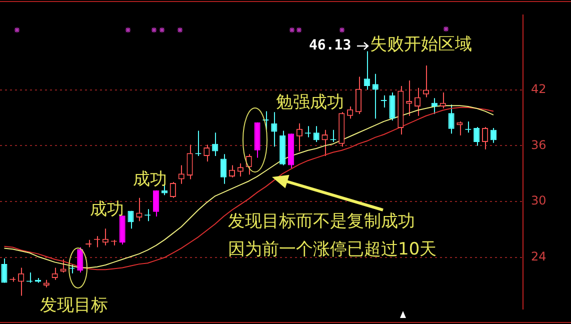 This screenshot has width=571, height=324. I want to click on annotation: 46.13, so click(330, 46).